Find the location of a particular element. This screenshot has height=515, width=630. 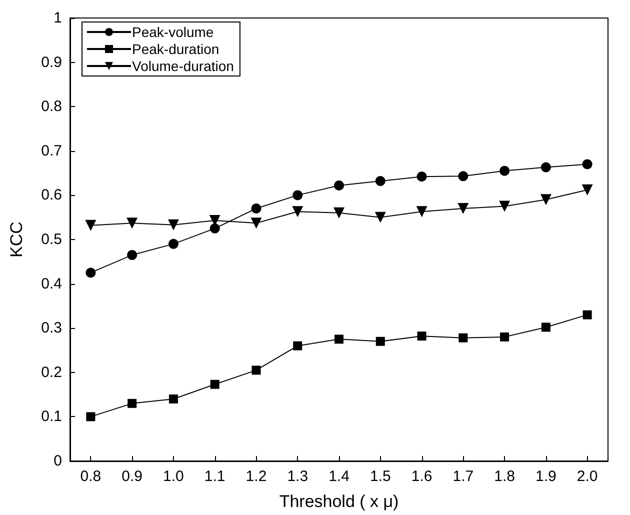

x-tick-label: 0.8 is located at coordinates (91, 476).